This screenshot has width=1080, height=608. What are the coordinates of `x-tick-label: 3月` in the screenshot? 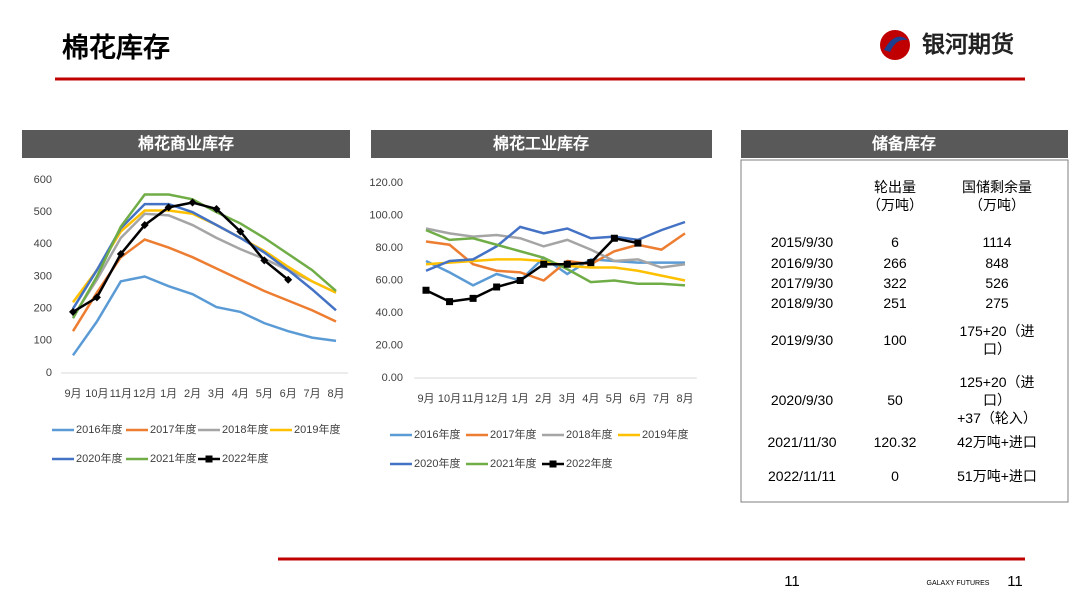 It's located at (216, 394).